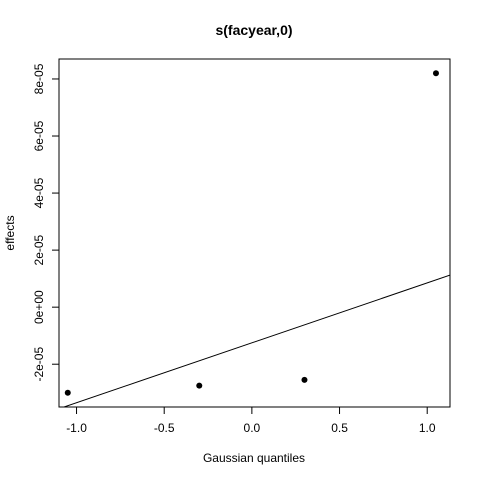 This screenshot has height=480, width=480. I want to click on y-tick-label: -2e-05, so click(39, 364).